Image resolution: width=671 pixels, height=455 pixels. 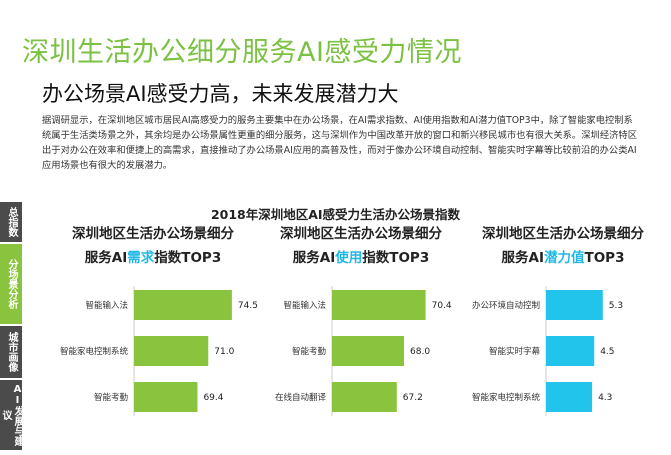 I want to click on panel-title-line2: 服务AI使用指数TOP3, so click(x=361, y=258).